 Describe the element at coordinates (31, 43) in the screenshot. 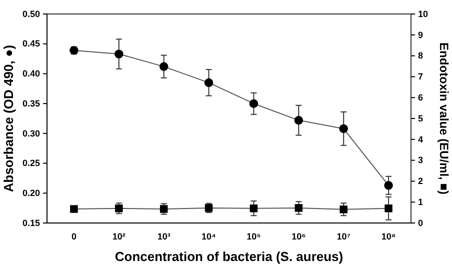

I see `y-tick-label: 0.45` at that location.